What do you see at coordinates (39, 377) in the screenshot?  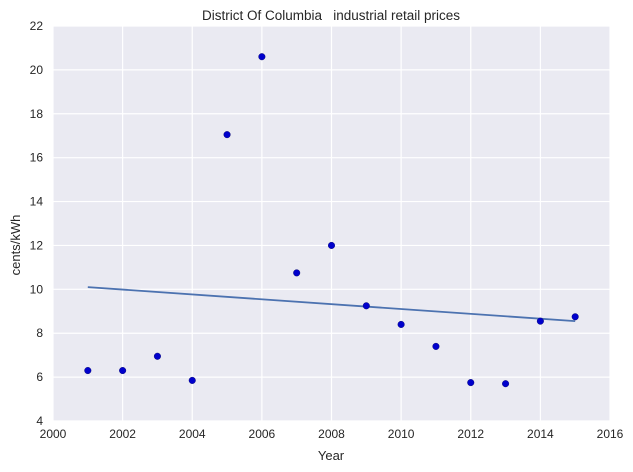 I see `y-tick-label: 6` at bounding box center [39, 377].